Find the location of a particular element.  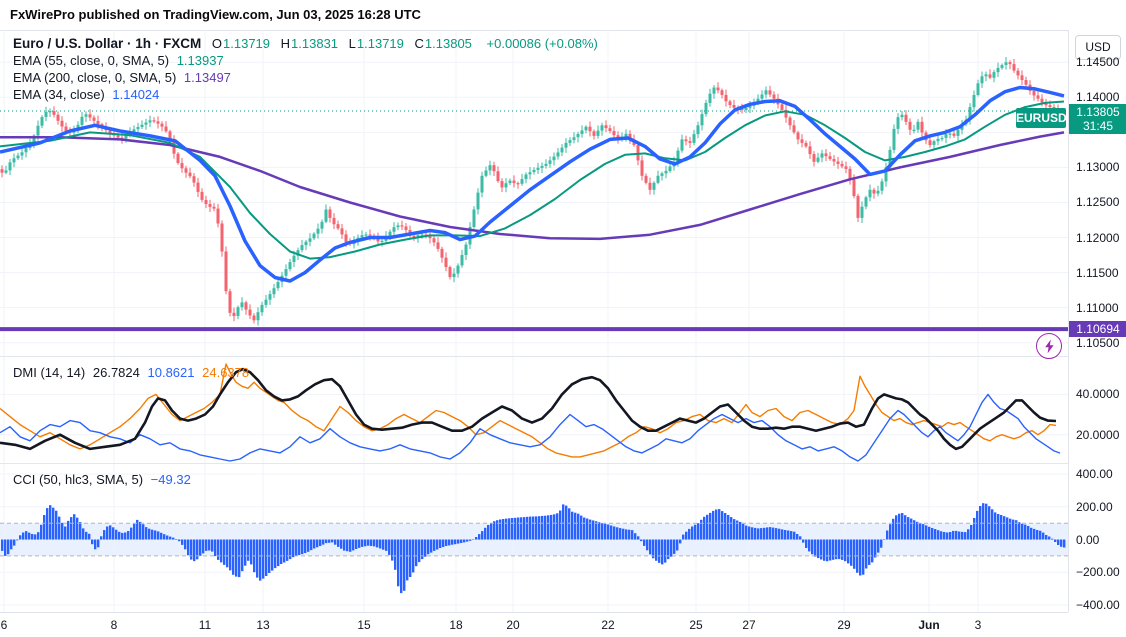

dmi-minusdi-value: 24.6378 is located at coordinates (226, 372).